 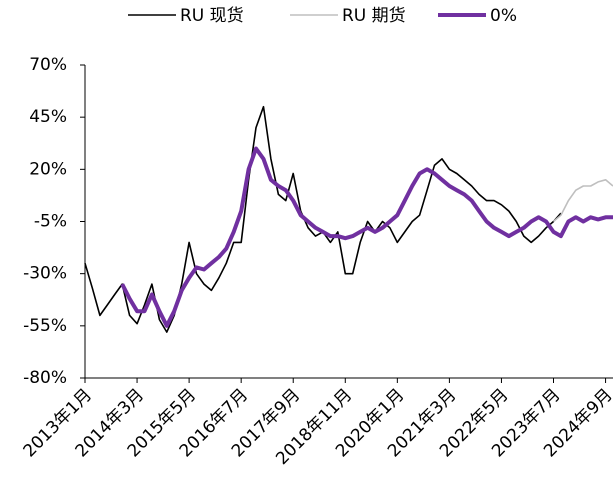 I want to click on y-tick-label: 20%, so click(x=48, y=169).